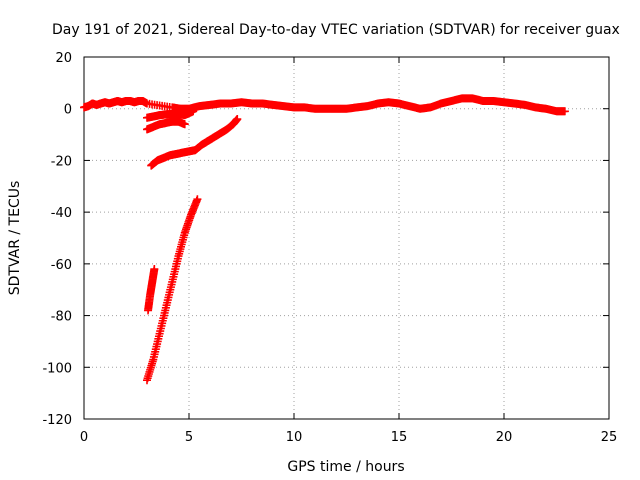  What do you see at coordinates (61, 317) in the screenshot?
I see `y-tick-label: -80` at bounding box center [61, 317].